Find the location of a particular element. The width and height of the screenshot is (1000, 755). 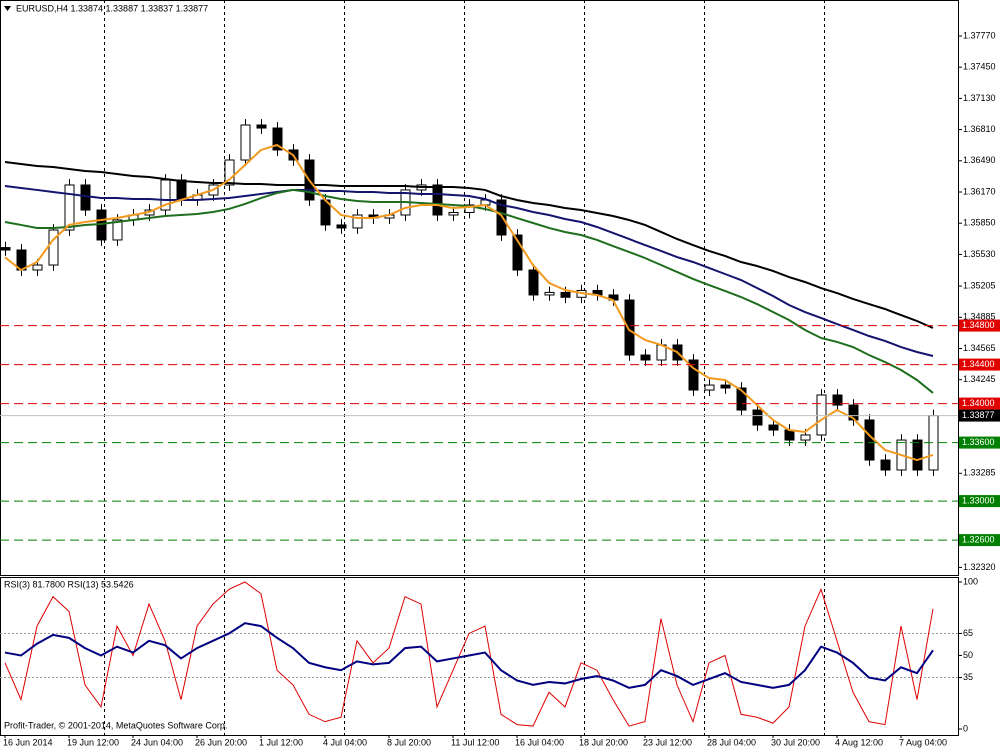

y-tick-label: 1.36170 is located at coordinates (979, 191).